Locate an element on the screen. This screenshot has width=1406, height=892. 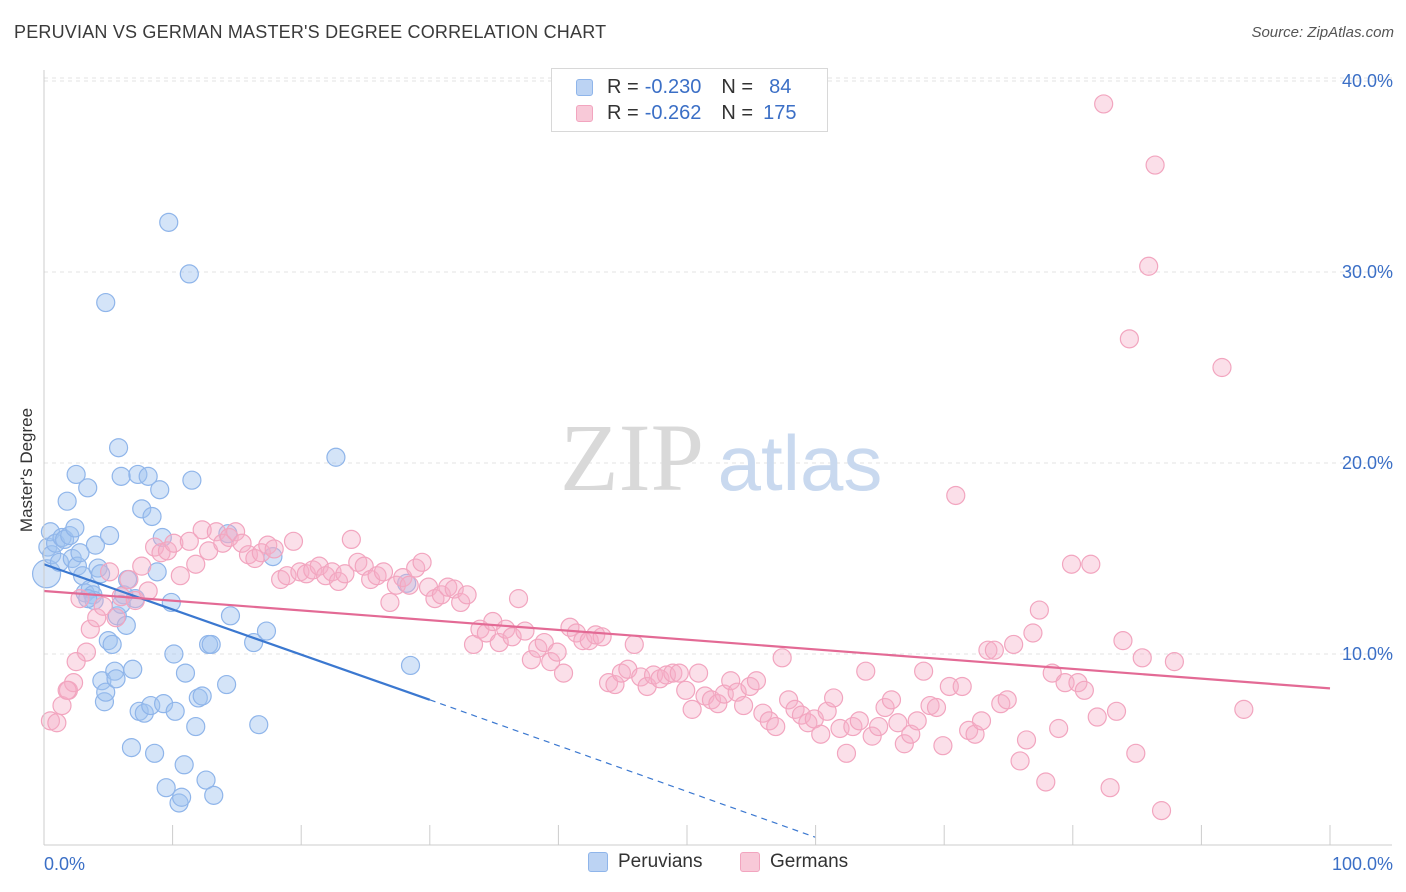
legend-n-label: N = is located at coordinates (737, 86).